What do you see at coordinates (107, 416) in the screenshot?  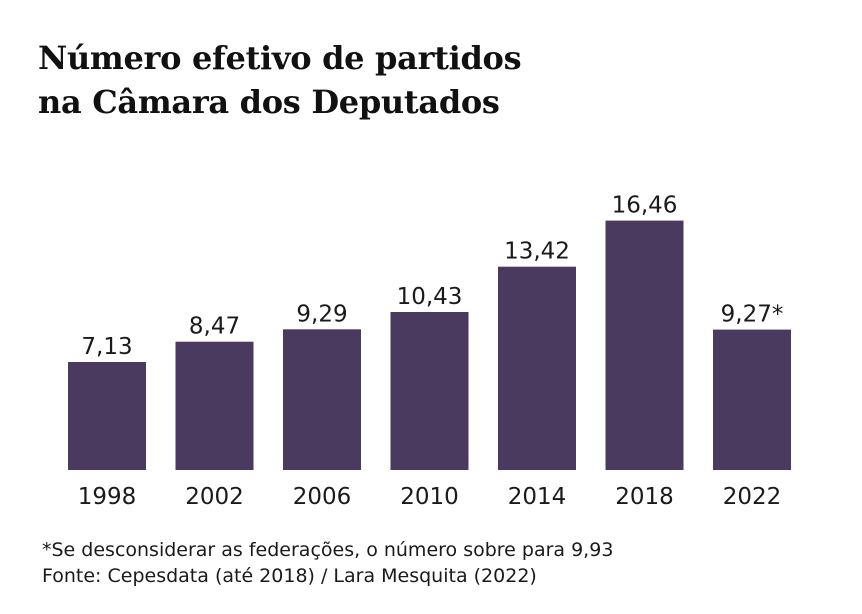 I see `bar-1998` at bounding box center [107, 416].